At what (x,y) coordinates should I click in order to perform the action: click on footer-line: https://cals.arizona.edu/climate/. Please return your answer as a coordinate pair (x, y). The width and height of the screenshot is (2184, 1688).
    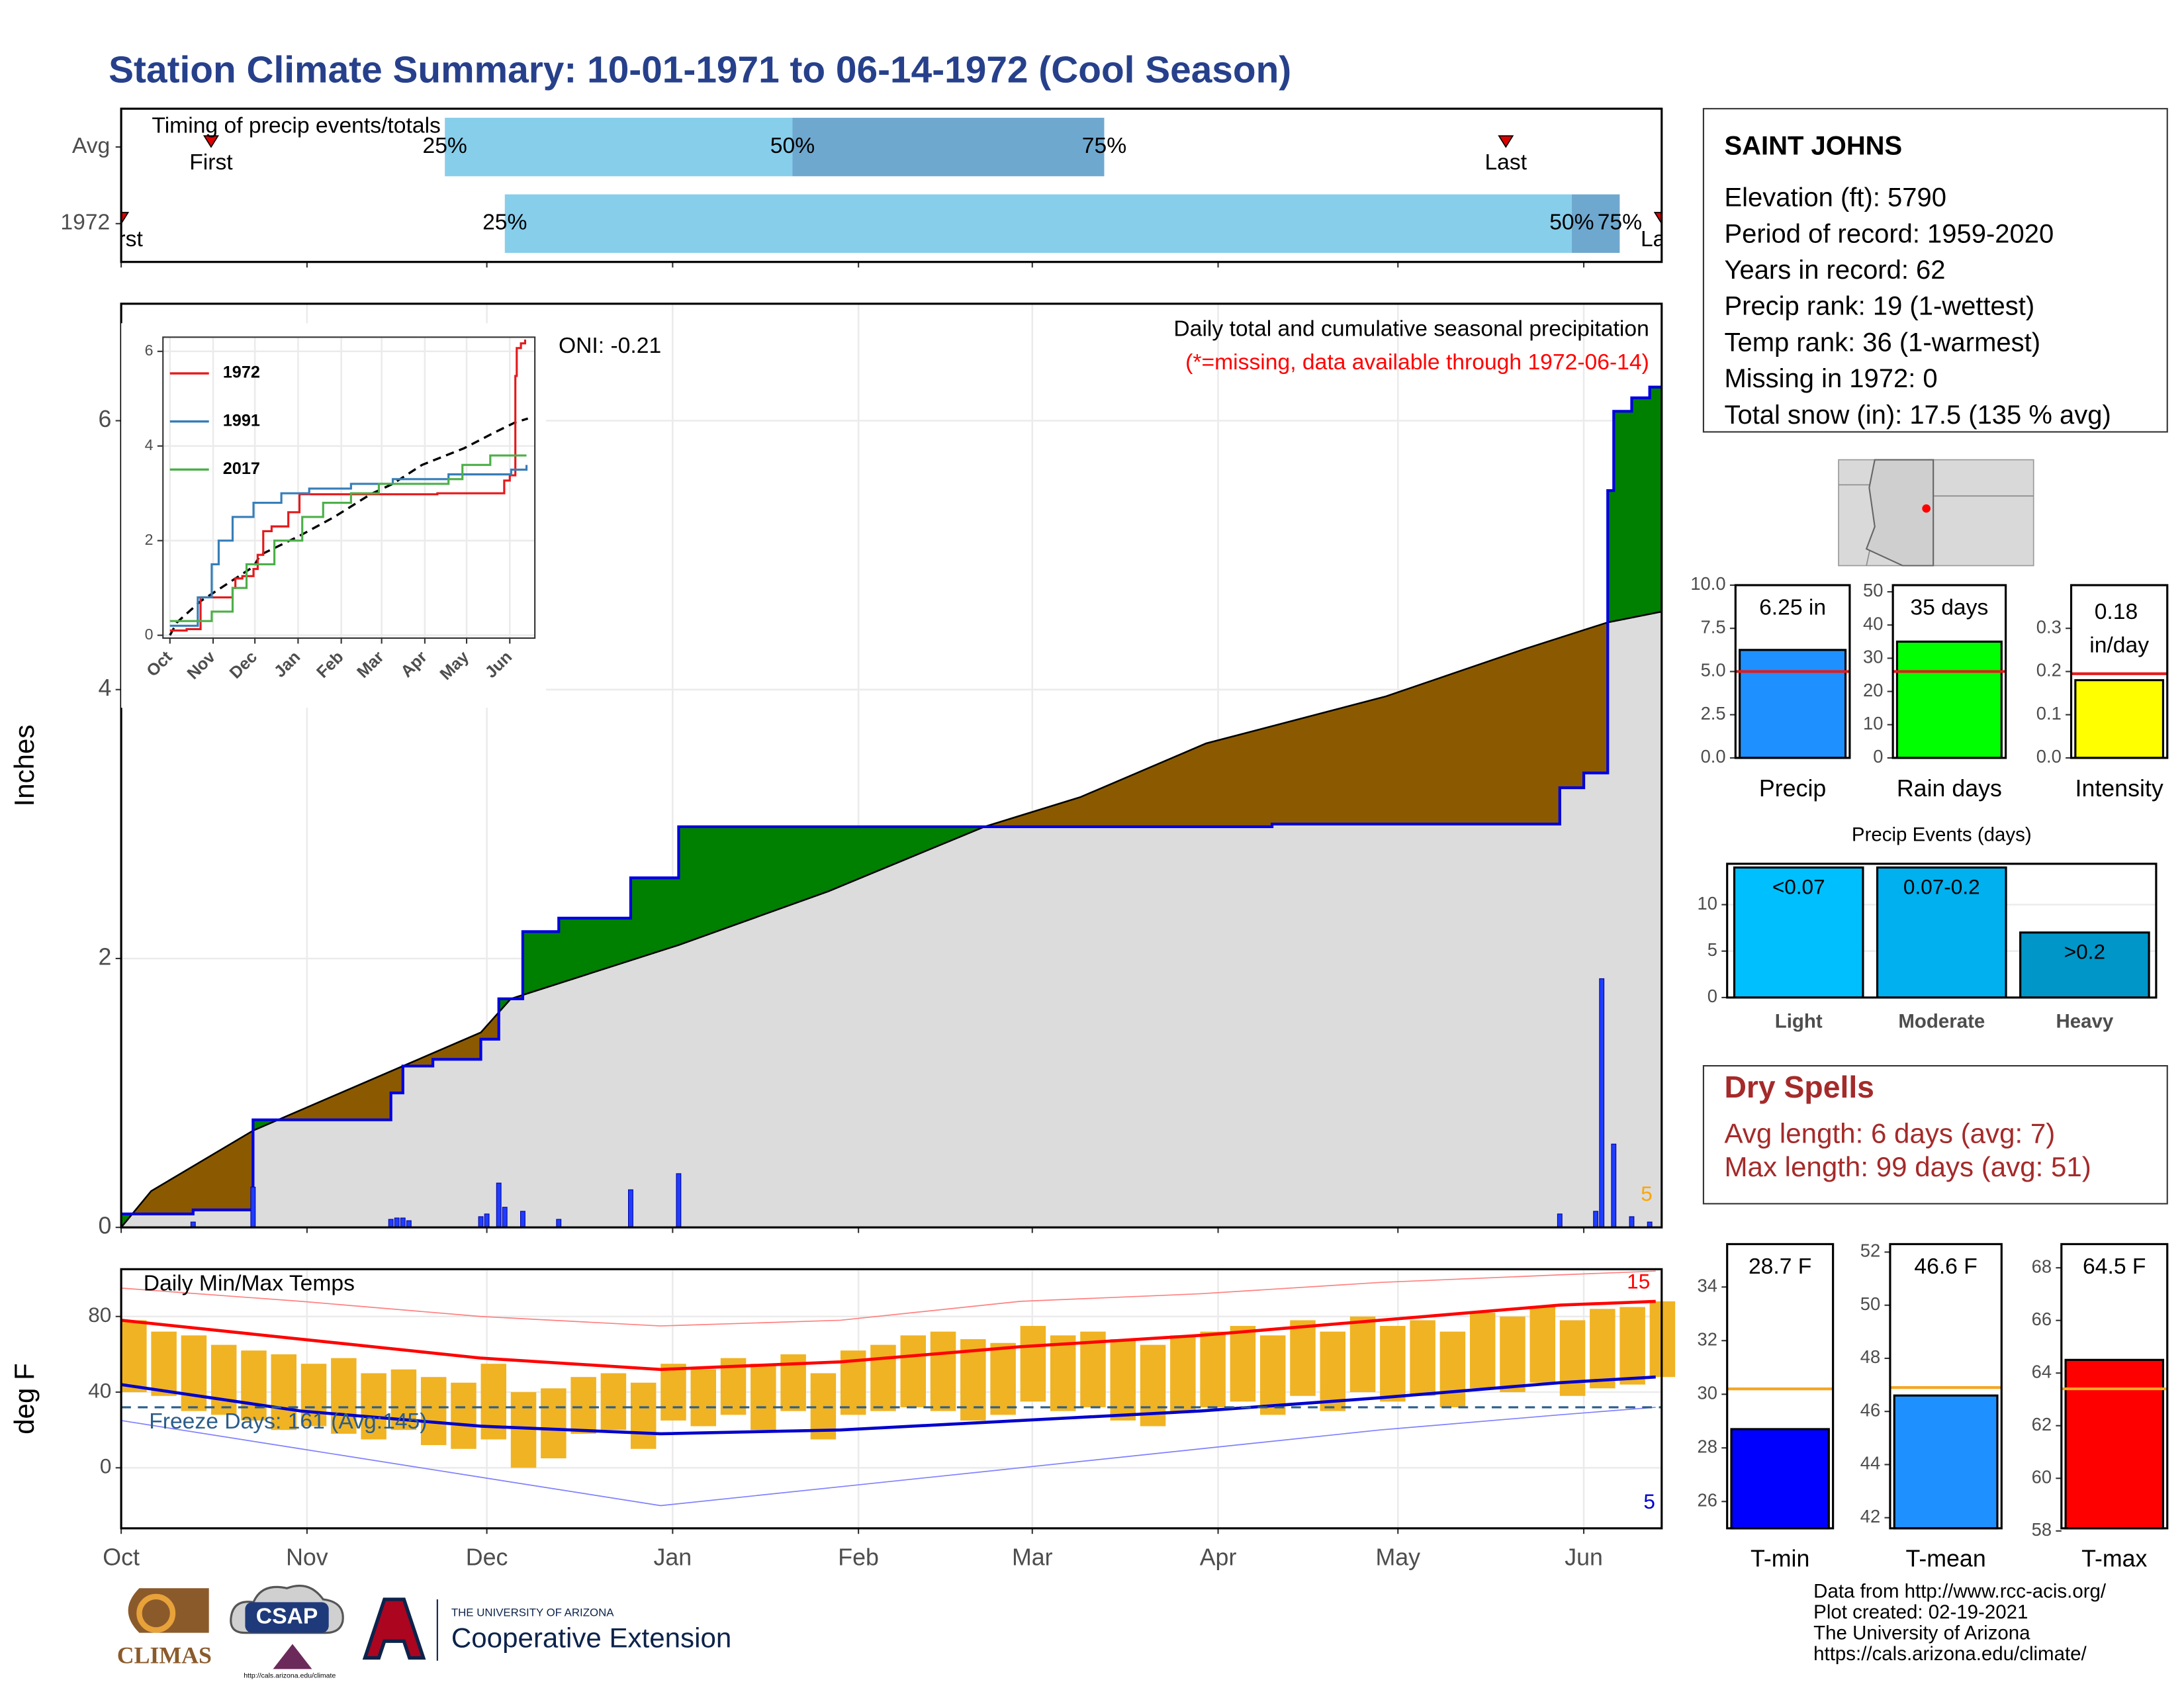
    Looking at the image, I should click on (1950, 1654).